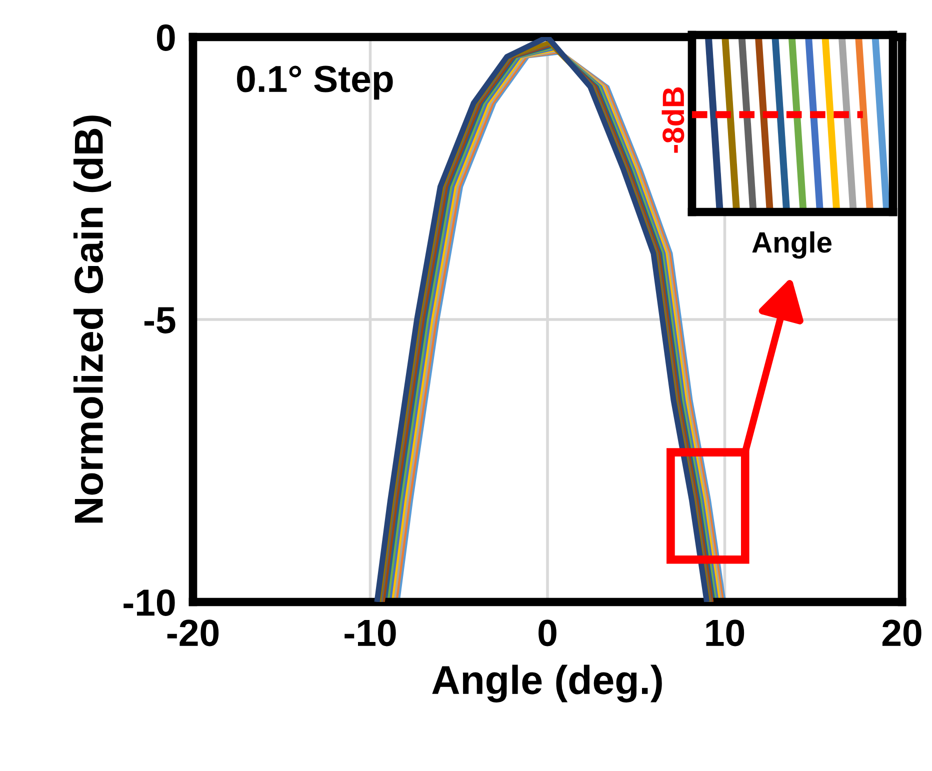 This screenshot has width=932, height=771. I want to click on x-axis-title: Angle (deg.), so click(547, 683).